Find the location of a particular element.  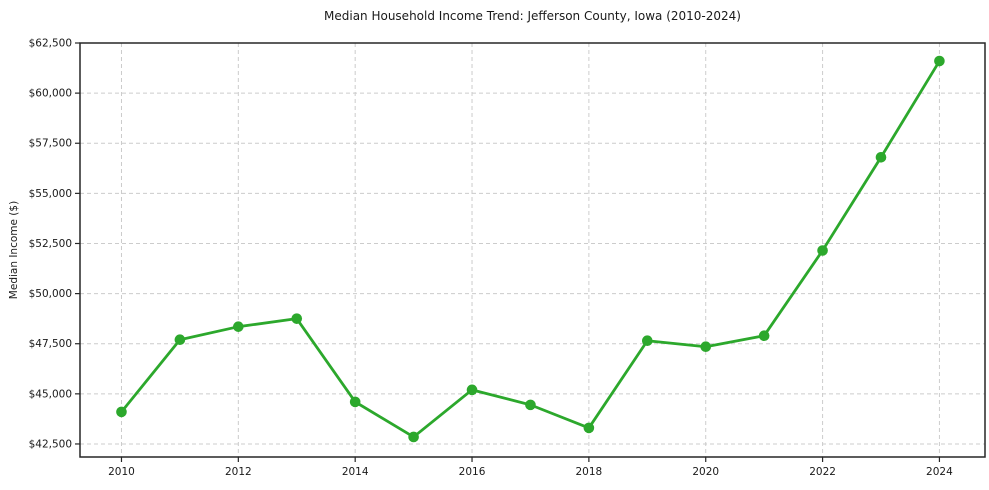

x-tick-label: 2012 is located at coordinates (238, 472).